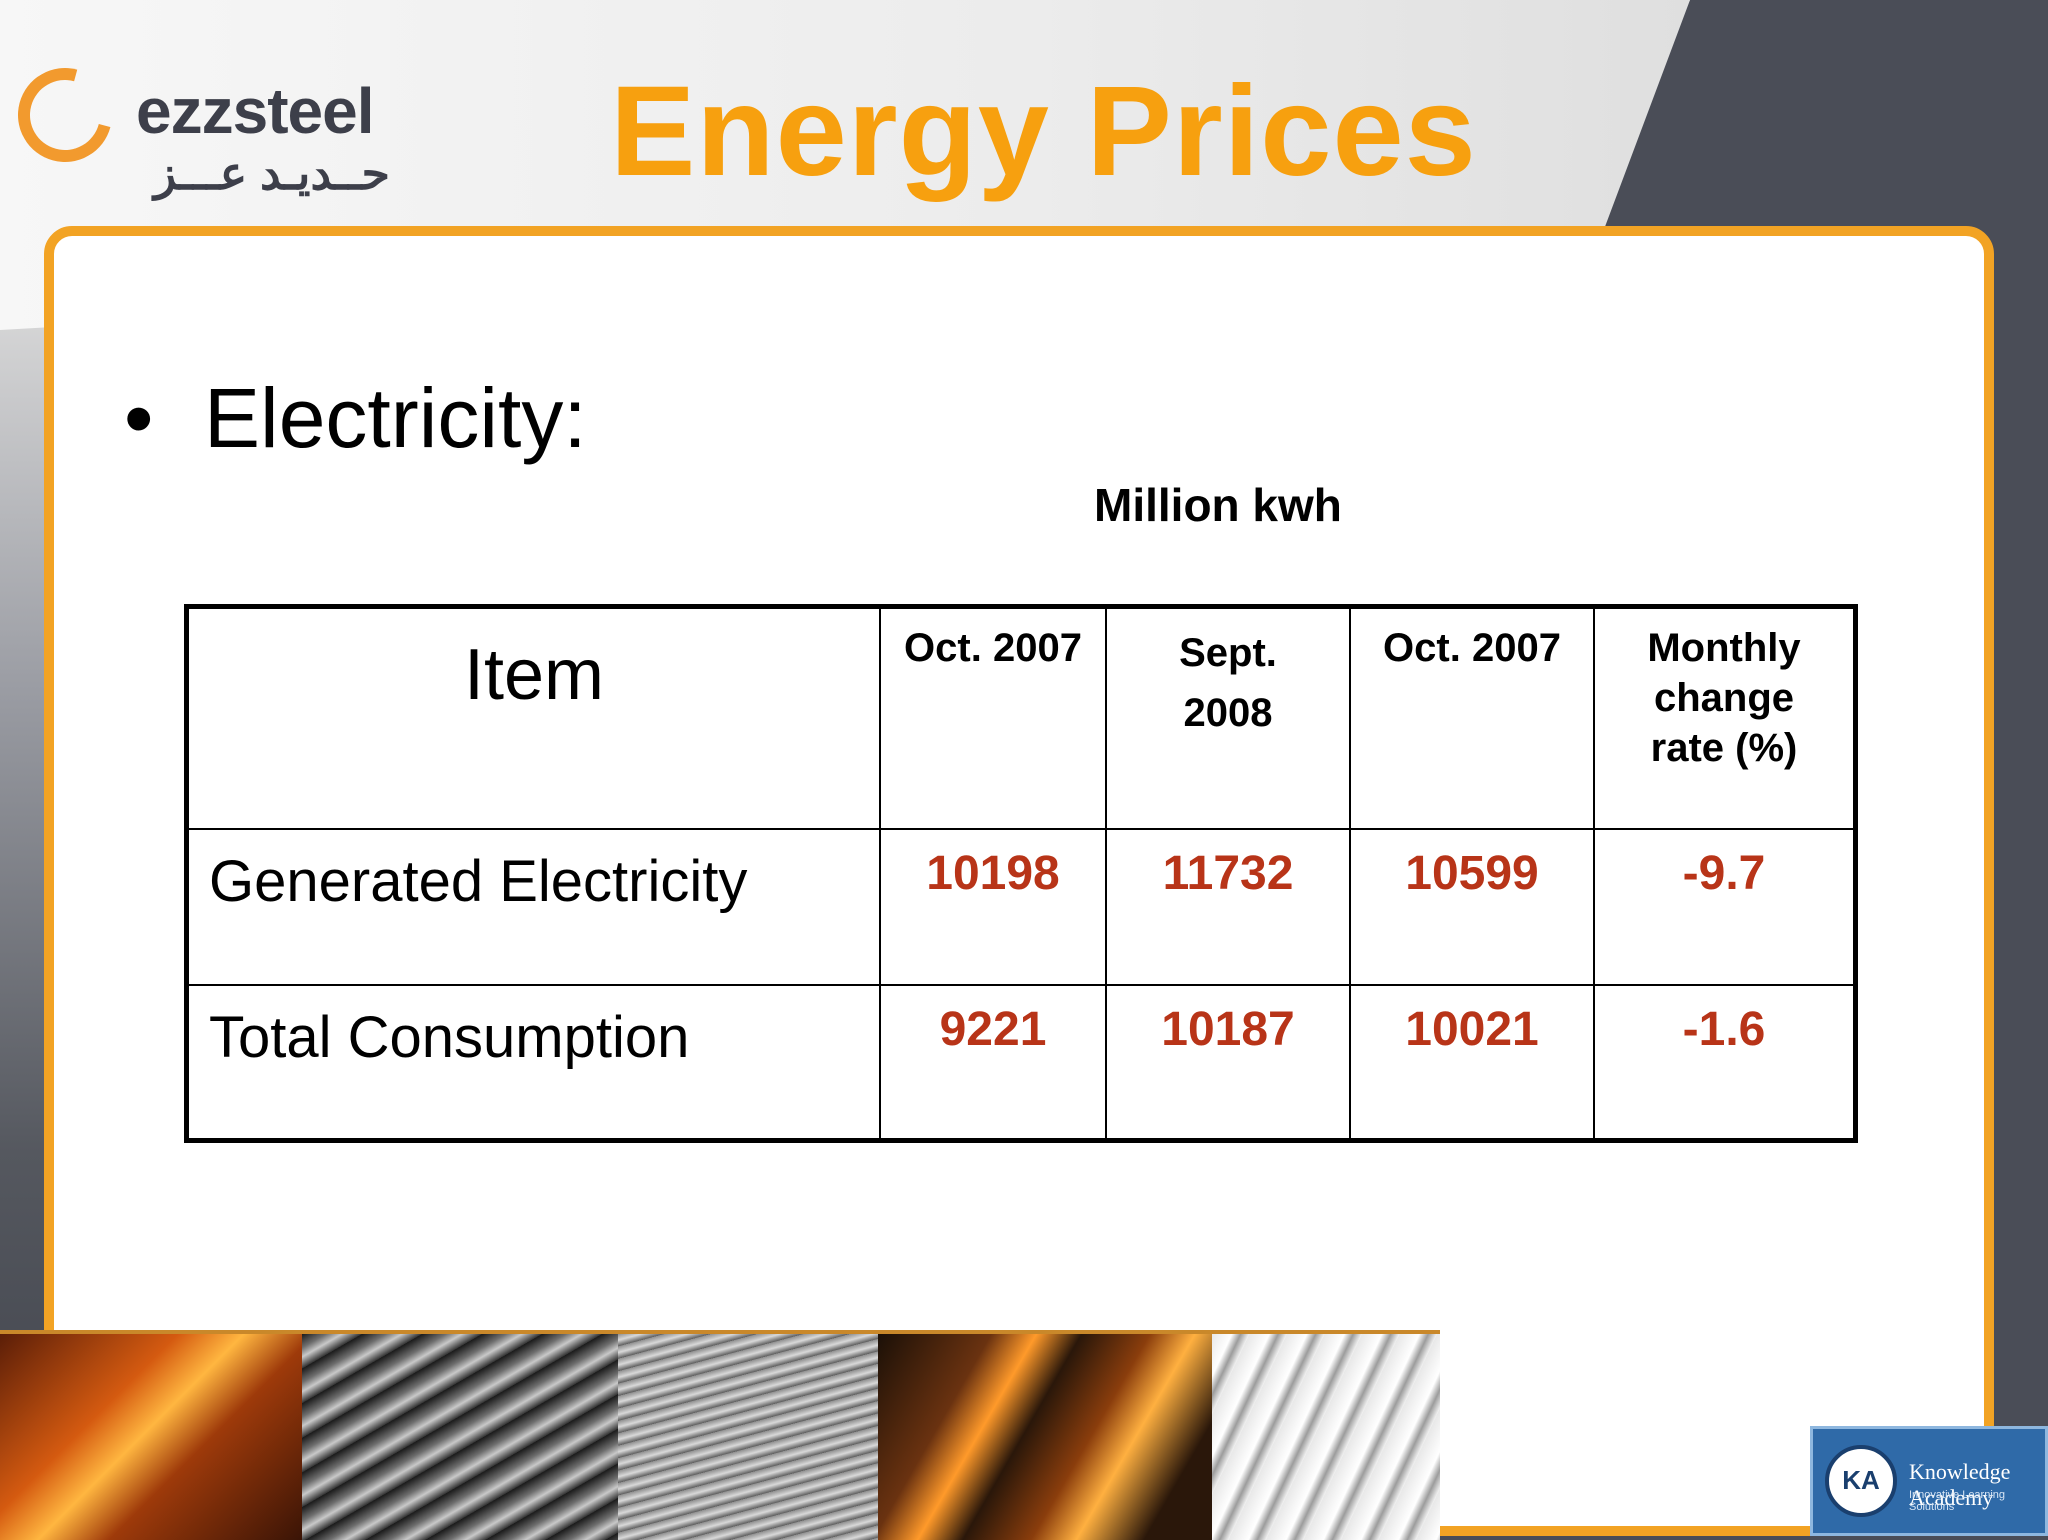  I want to click on ezzsteel-logo: ezzsteel حــديـد عـــز, so click(209, 125).